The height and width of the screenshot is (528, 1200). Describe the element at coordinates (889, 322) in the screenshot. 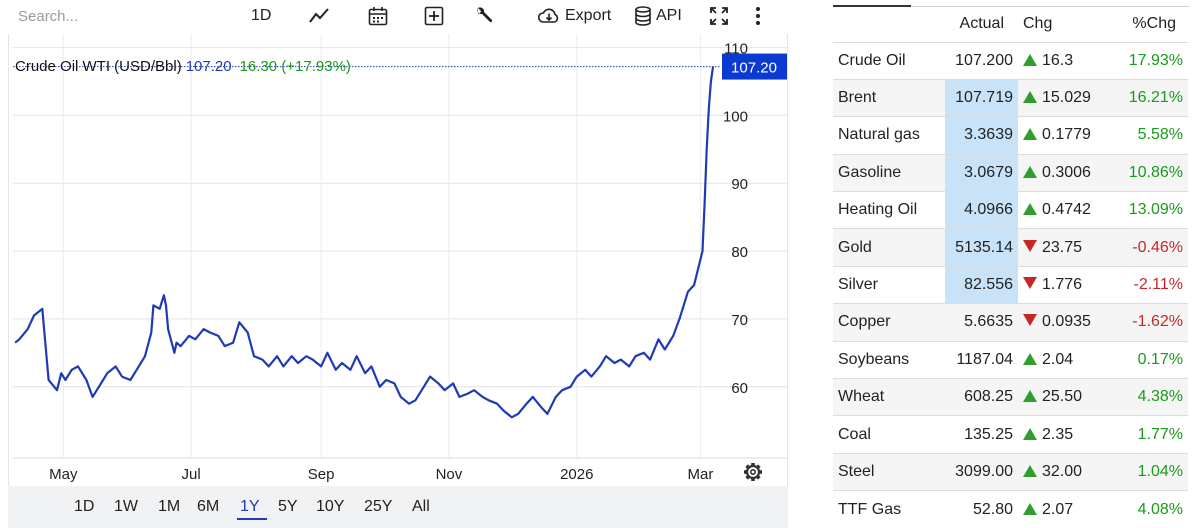

I see `commodity-name: Copper` at that location.